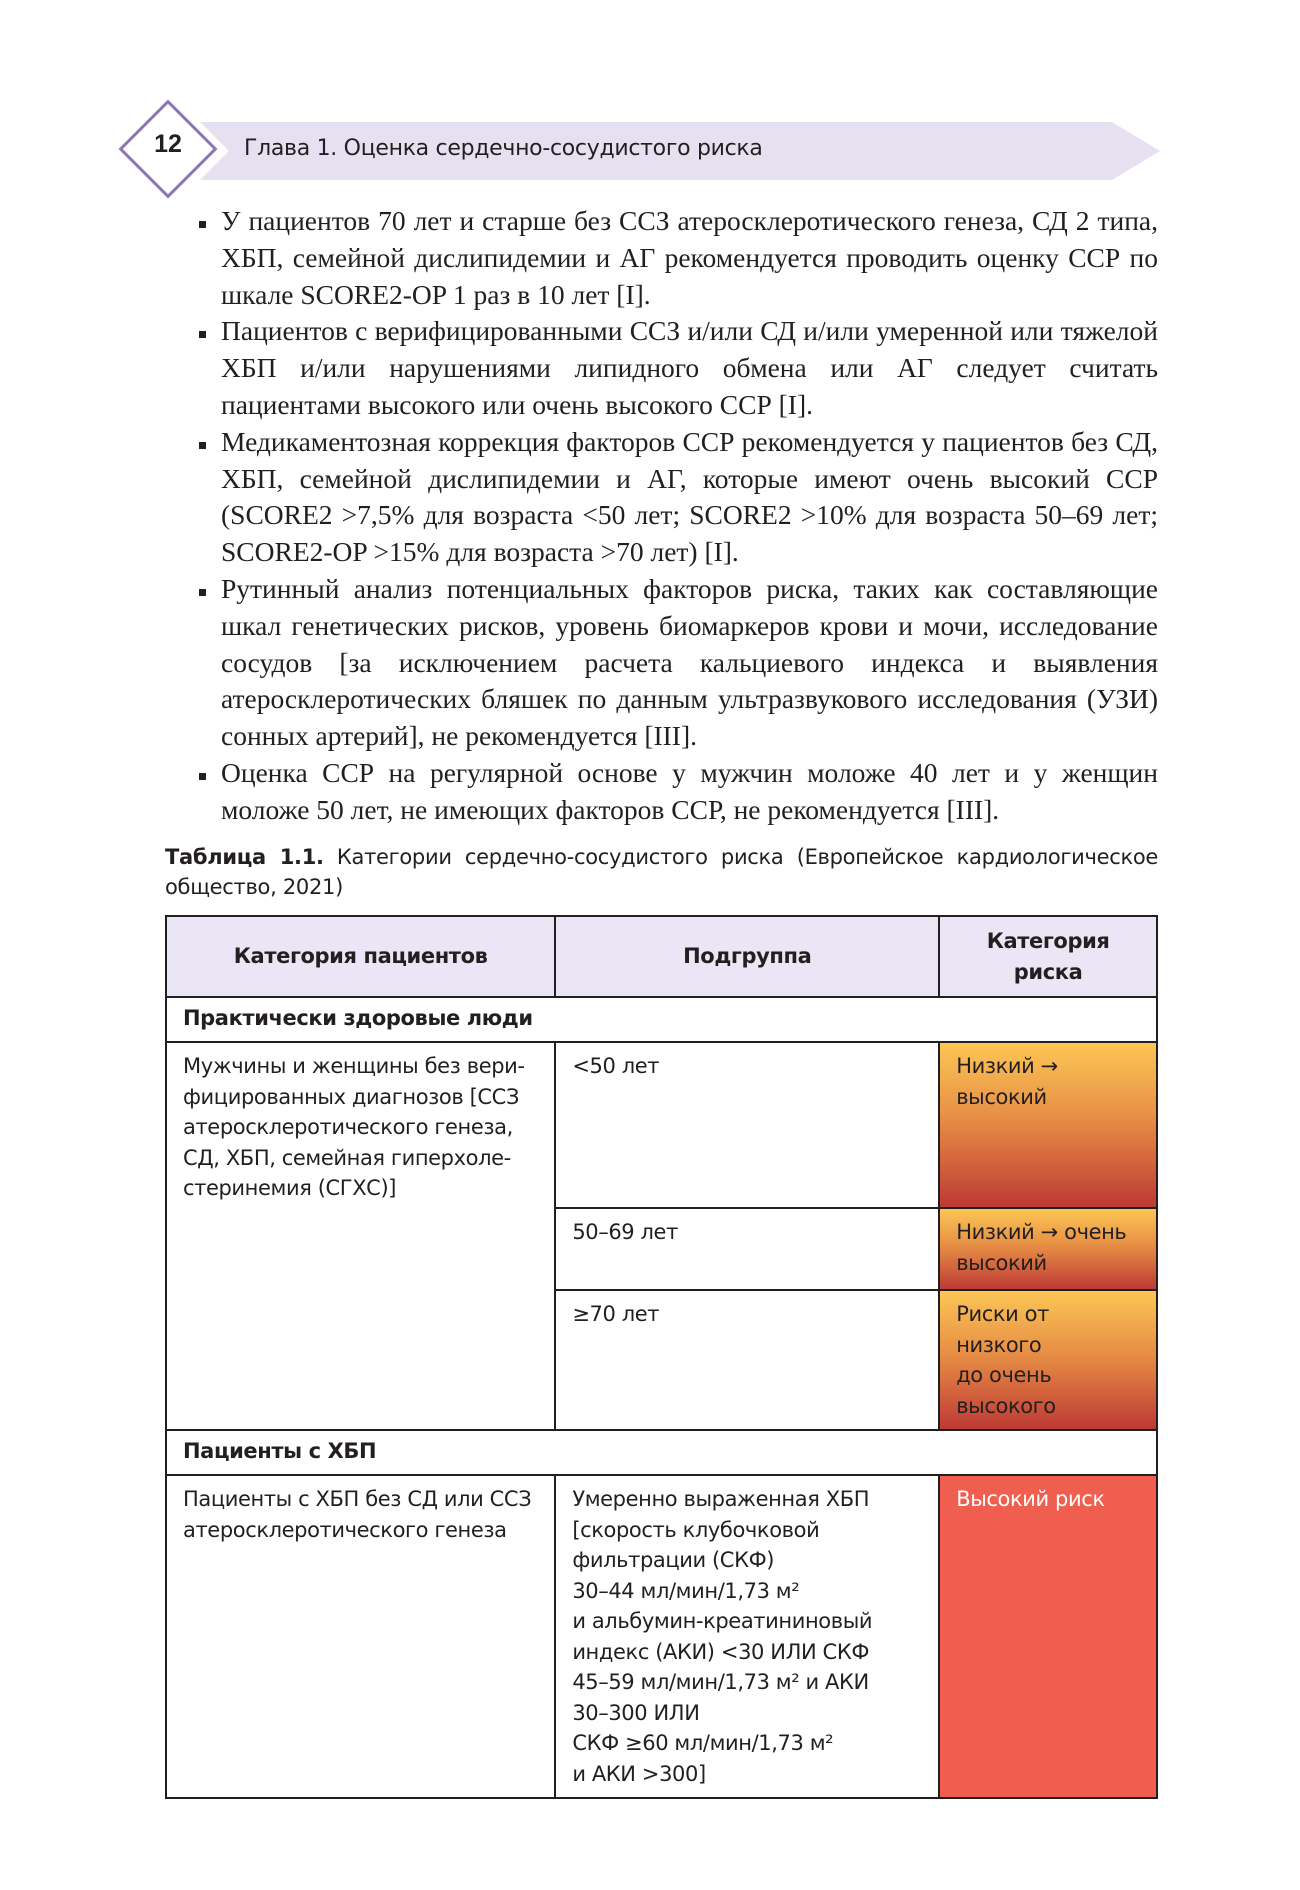  What do you see at coordinates (696, 1529) in the screenshot?
I see `cell-line: [скорость клубочковой` at bounding box center [696, 1529].